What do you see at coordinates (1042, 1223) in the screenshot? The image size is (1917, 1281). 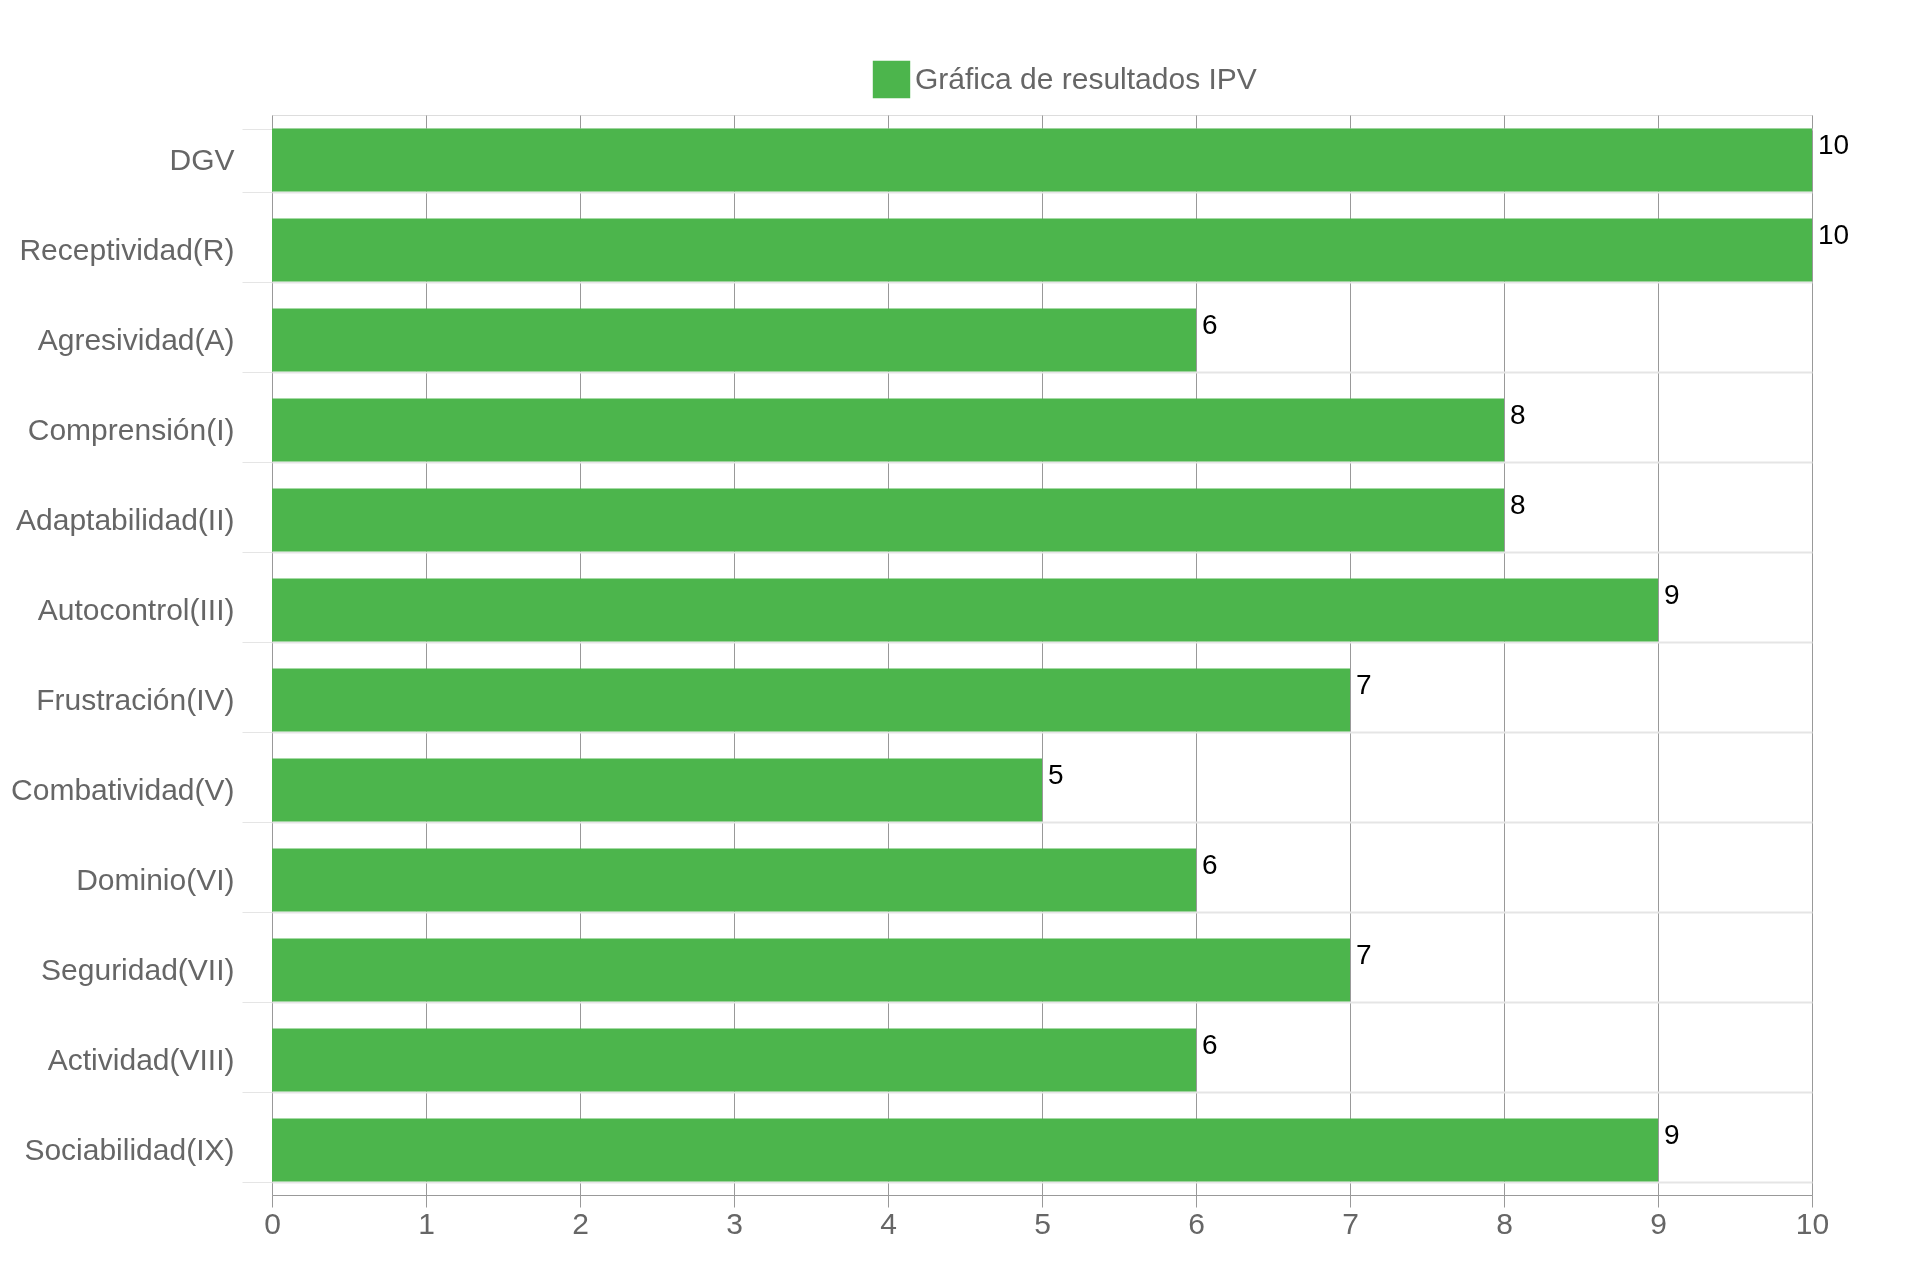 I see `x-tick-label: 5` at bounding box center [1042, 1223].